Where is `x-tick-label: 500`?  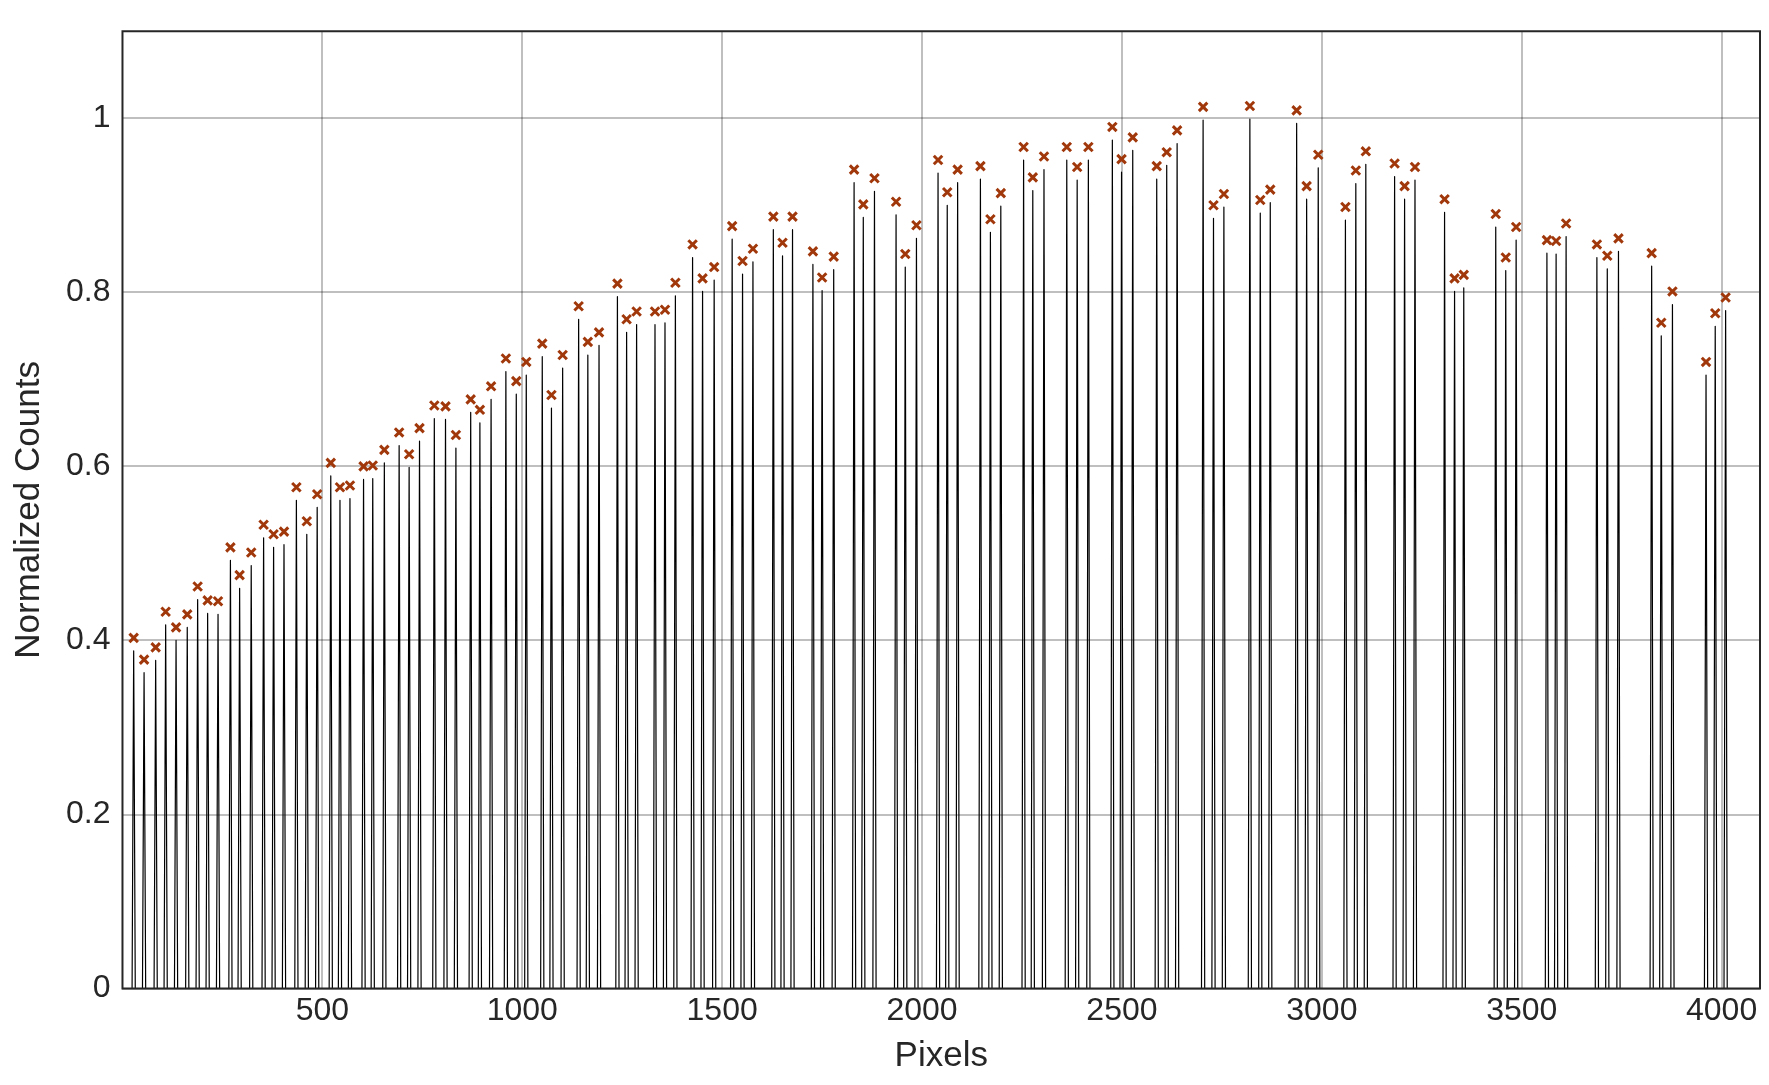 x-tick-label: 500 is located at coordinates (322, 1008).